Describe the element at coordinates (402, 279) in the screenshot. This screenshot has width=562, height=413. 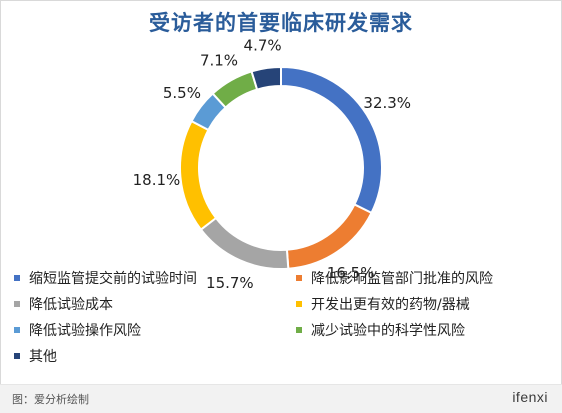
I see `legend-label-2: 降低影响监管部门批准的风险` at that location.